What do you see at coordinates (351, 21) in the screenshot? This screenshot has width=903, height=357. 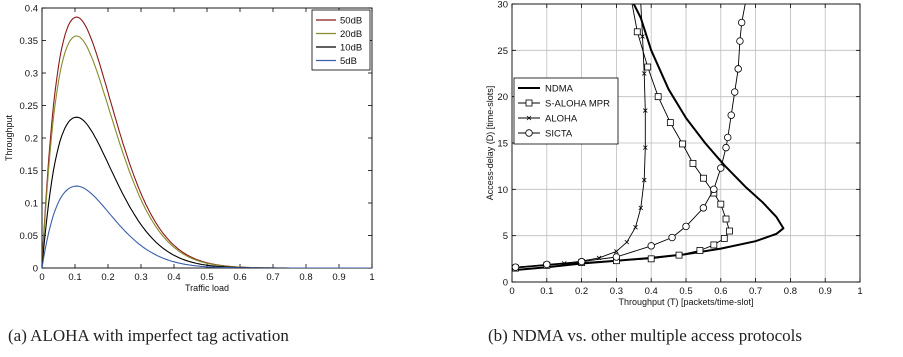 I see `legend-label: 50dB` at bounding box center [351, 21].